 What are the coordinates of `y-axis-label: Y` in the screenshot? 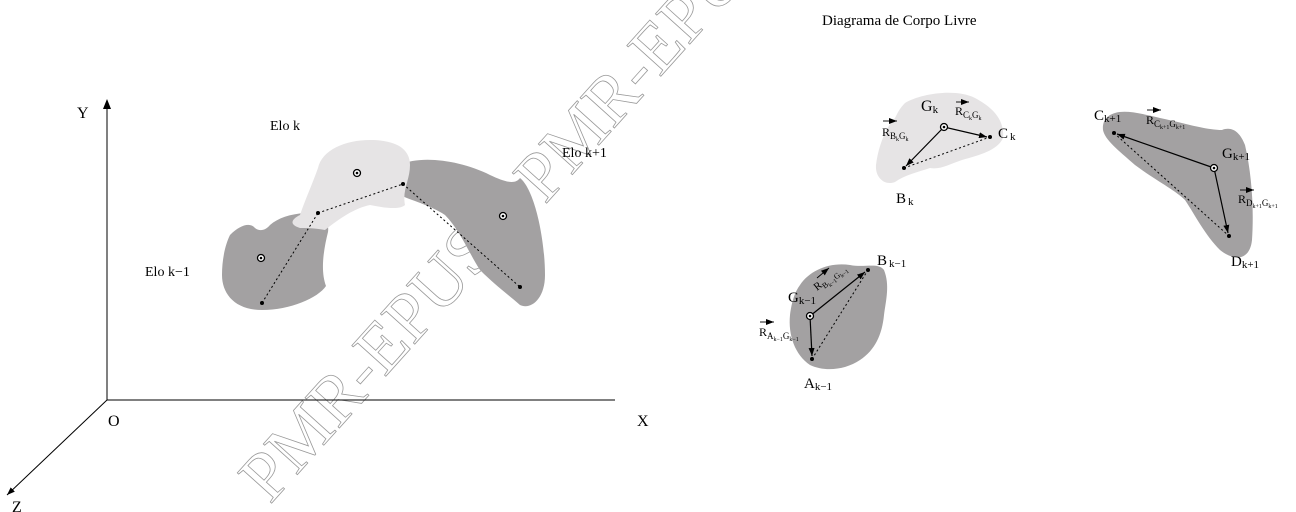 It's located at (83, 113).